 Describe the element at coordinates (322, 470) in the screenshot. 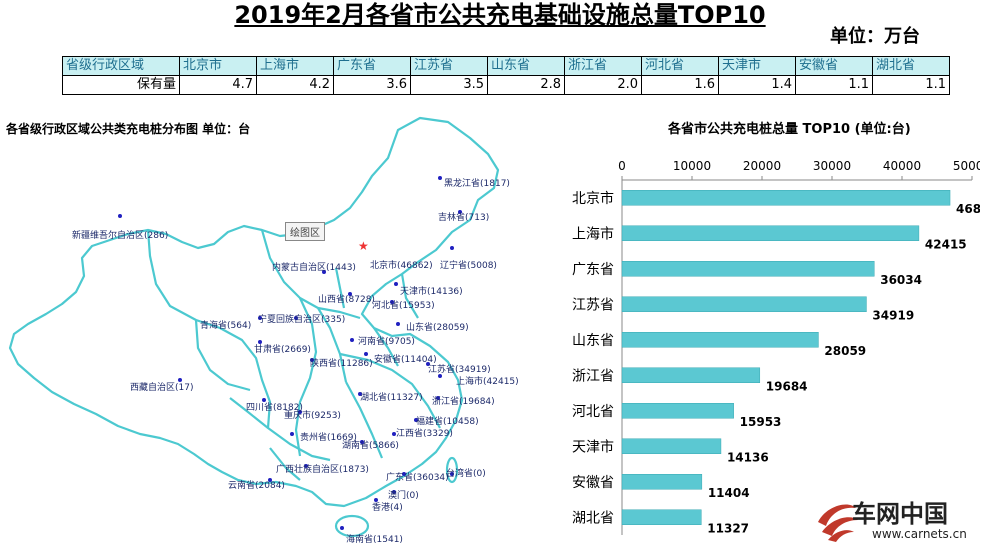

I see `map-label: 广西壮族自治区(1873)` at that location.